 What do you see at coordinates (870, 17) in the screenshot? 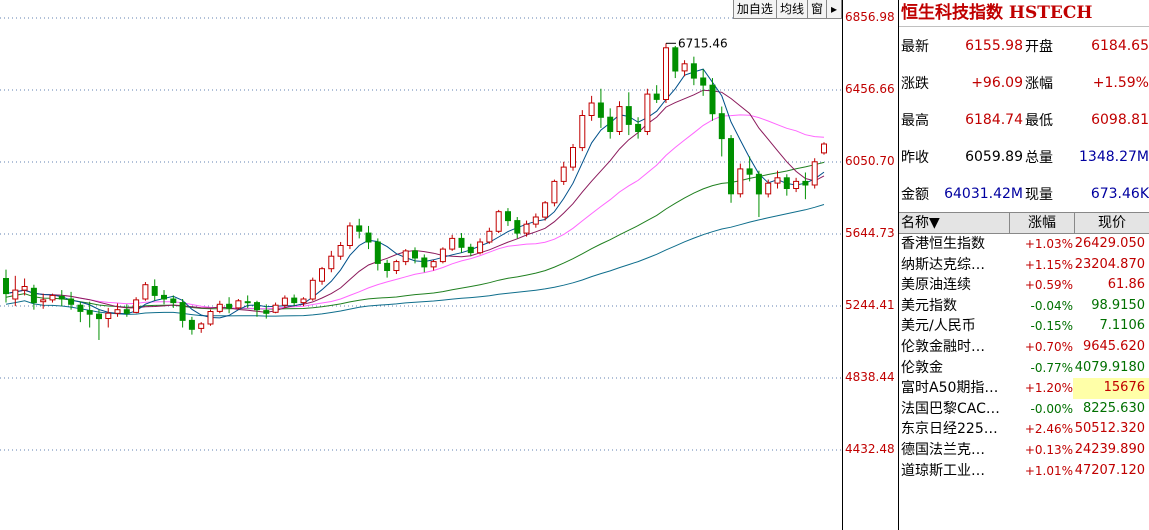
I see `axis-tick-label: 6856.98` at bounding box center [870, 17].